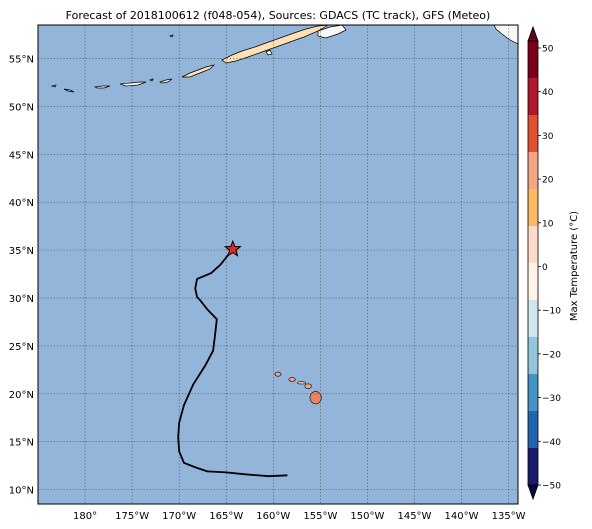  I want to click on lon-label: 145°W, so click(414, 516).